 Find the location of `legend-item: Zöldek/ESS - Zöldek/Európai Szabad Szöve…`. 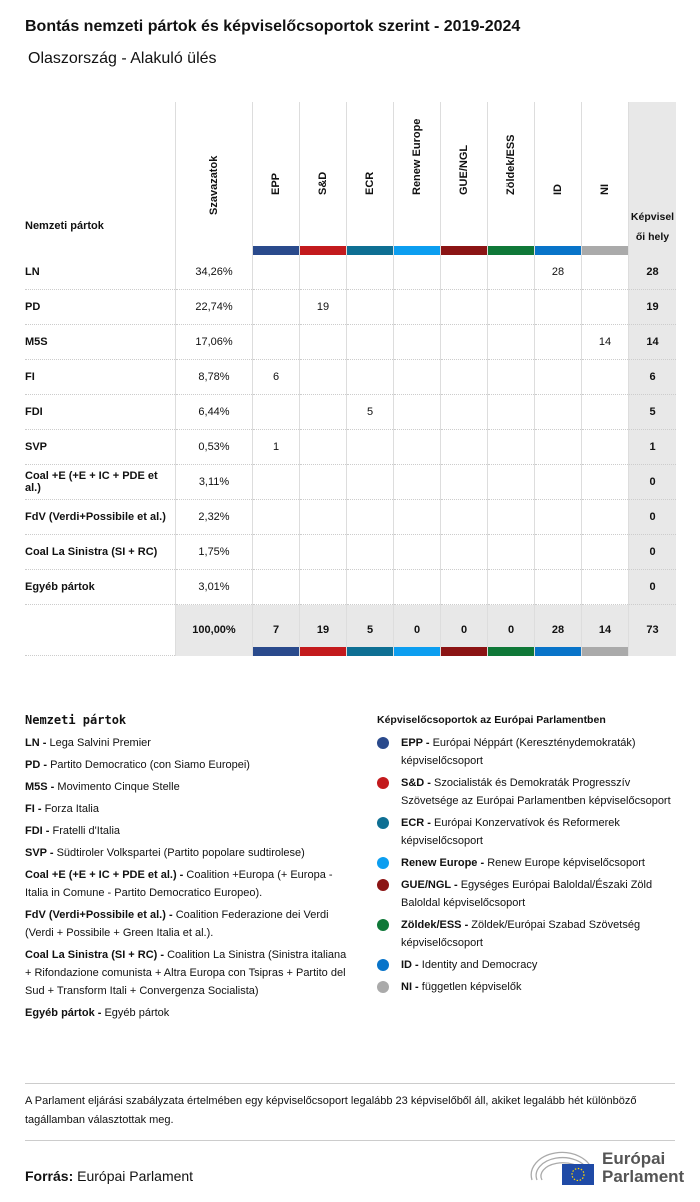

legend-item: Zöldek/ESS - Zöldek/Európai Szabad Szöve… is located at coordinates (527, 934).